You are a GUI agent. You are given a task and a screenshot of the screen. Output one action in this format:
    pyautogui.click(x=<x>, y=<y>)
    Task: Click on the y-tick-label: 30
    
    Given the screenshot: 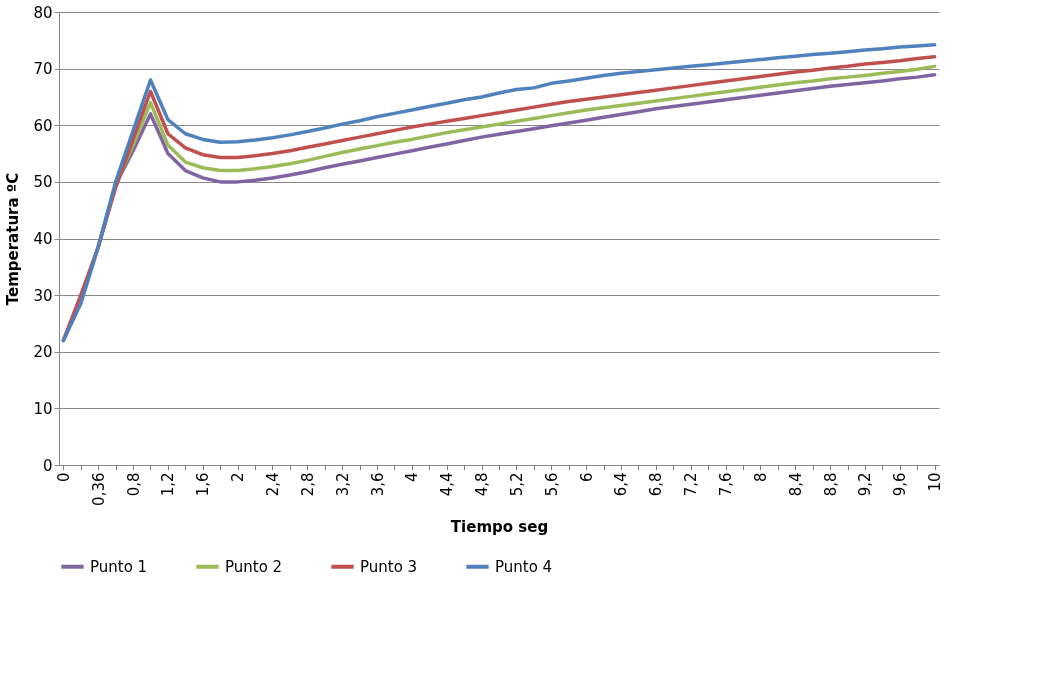 What is the action you would take?
    pyautogui.click(x=43, y=295)
    